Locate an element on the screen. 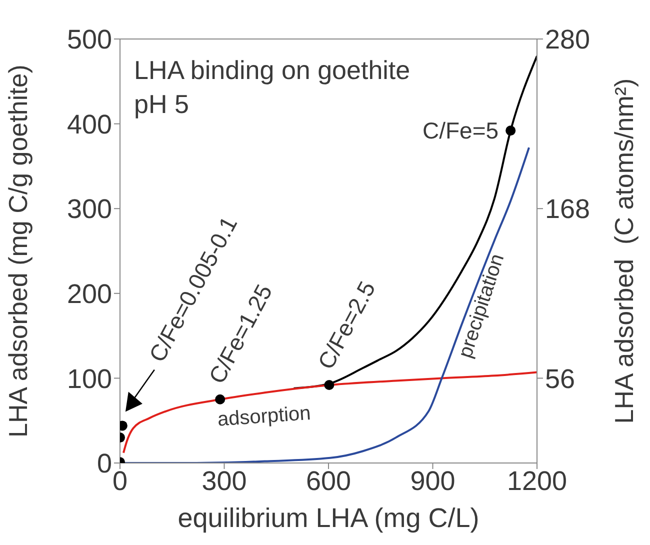  x-axis-title: equilibrium LHA (mg C/L) is located at coordinates (329, 518).